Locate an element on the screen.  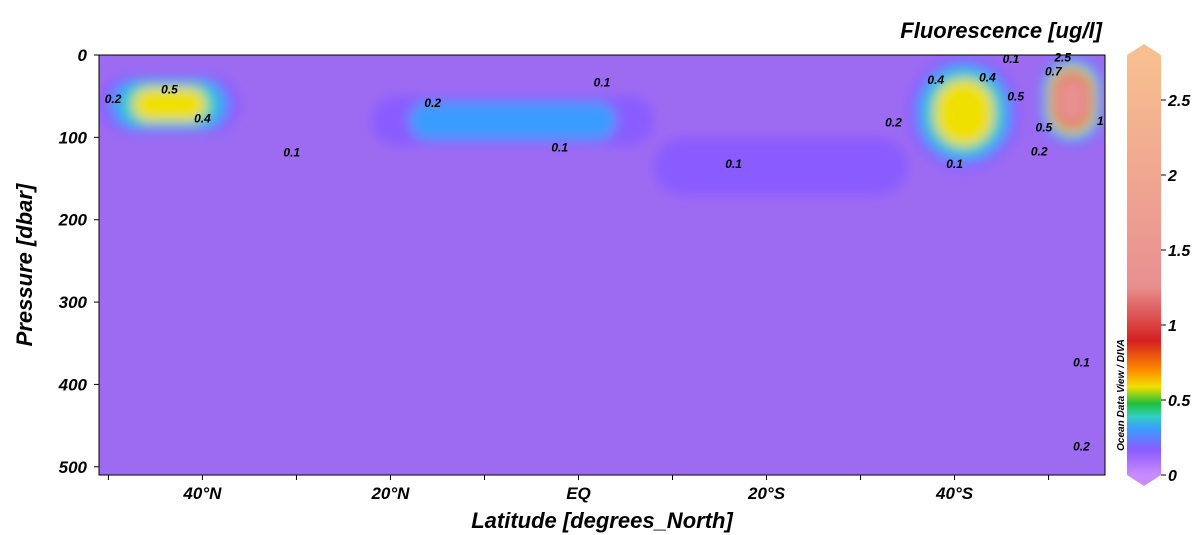
colorbar-tick-label: 2.5 is located at coordinates (1179, 101).